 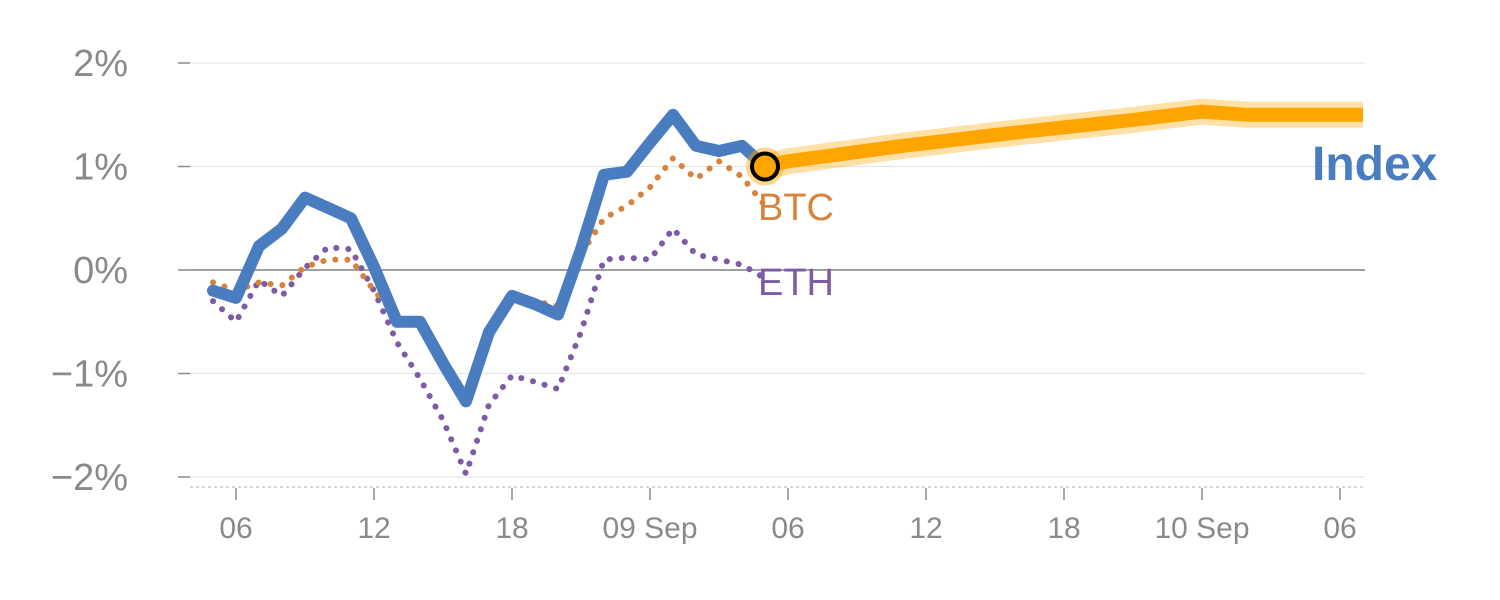 What do you see at coordinates (89, 375) in the screenshot?
I see `y-tick-label: −1%` at bounding box center [89, 375].